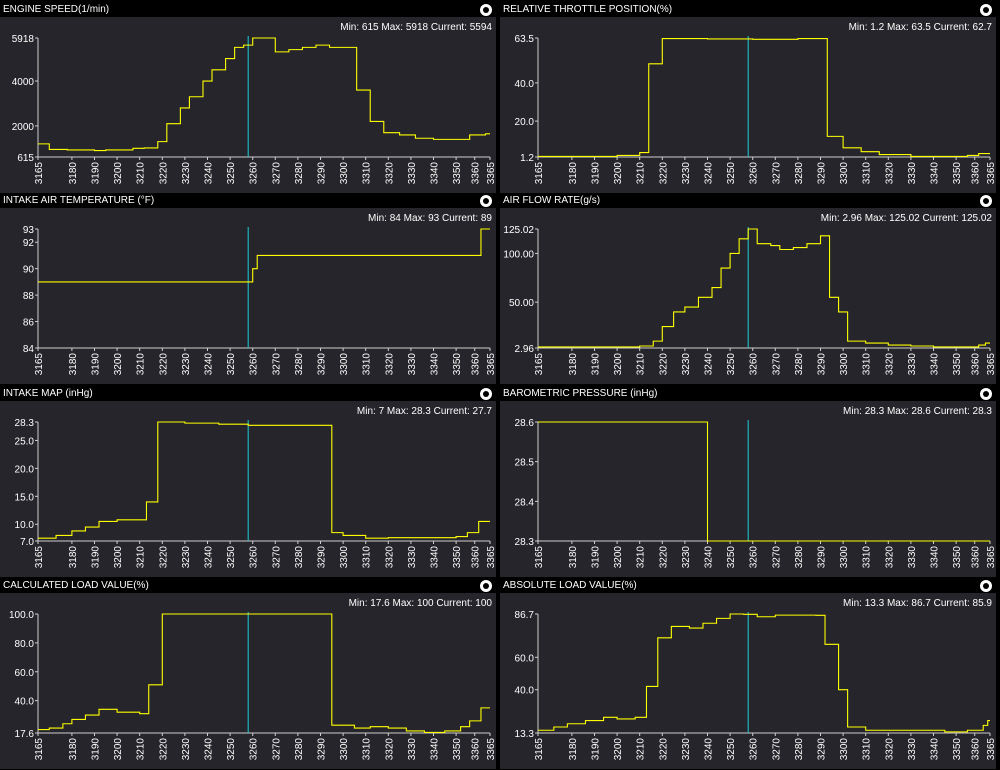 The image size is (1000, 770). What do you see at coordinates (25, 441) in the screenshot?
I see `y-tick-label: 25.0` at bounding box center [25, 441].